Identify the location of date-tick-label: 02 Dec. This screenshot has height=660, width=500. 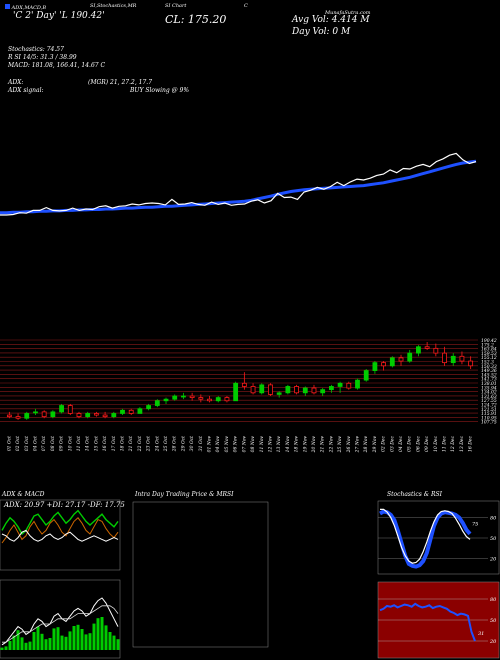
(384, 444).